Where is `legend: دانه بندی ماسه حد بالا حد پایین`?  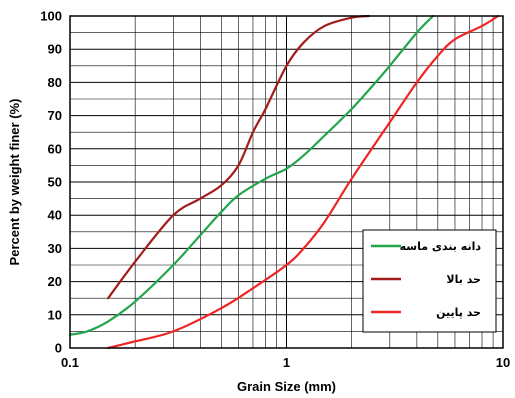 legend: دانه بندی ماسه حد بالا حد پایین is located at coordinates (429, 281).